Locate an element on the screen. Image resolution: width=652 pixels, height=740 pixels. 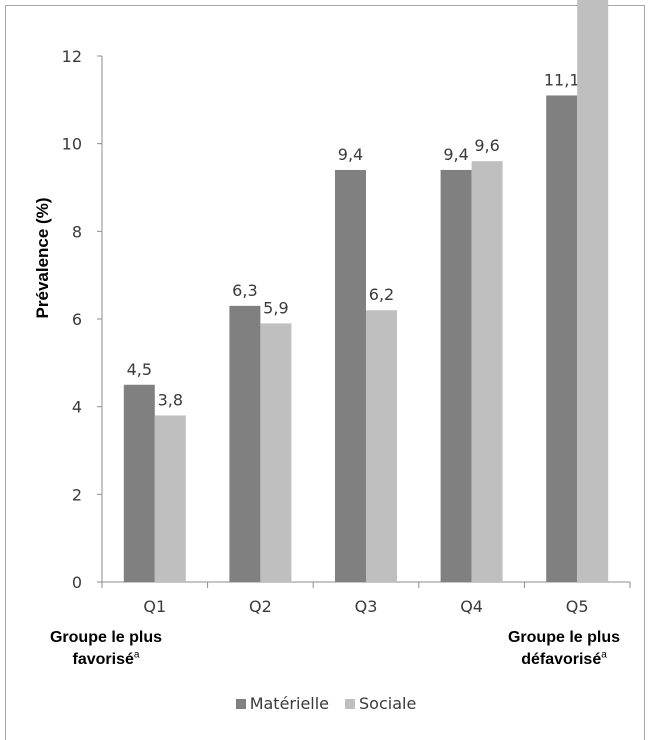
right-group-note: Groupe le plus défavoriséa is located at coordinates (564, 649).